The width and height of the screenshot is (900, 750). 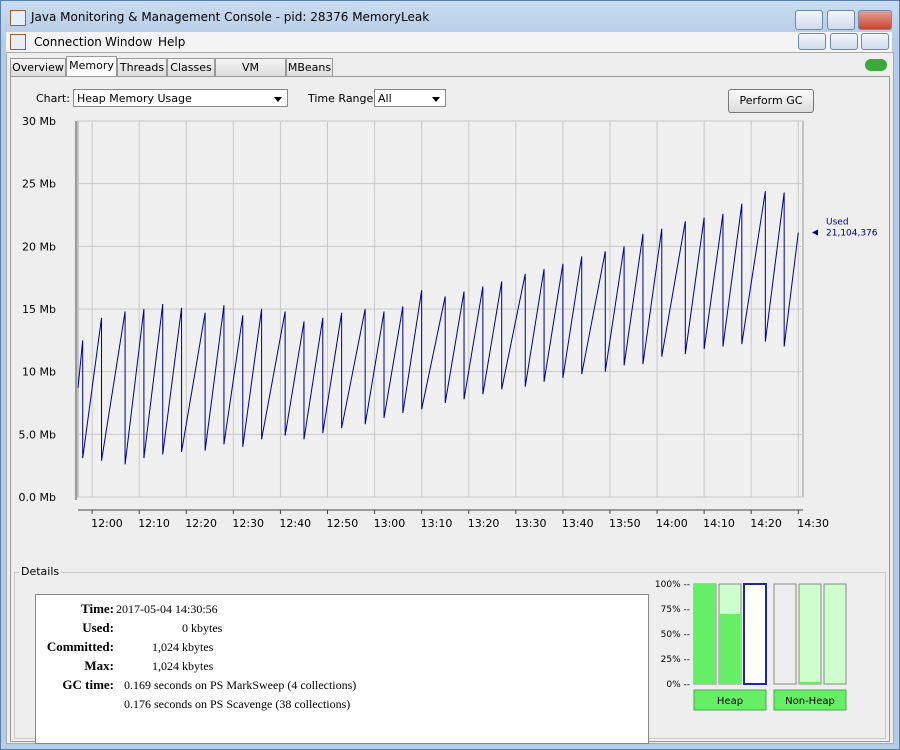 I want to click on menu-item: Window, so click(x=129, y=42).